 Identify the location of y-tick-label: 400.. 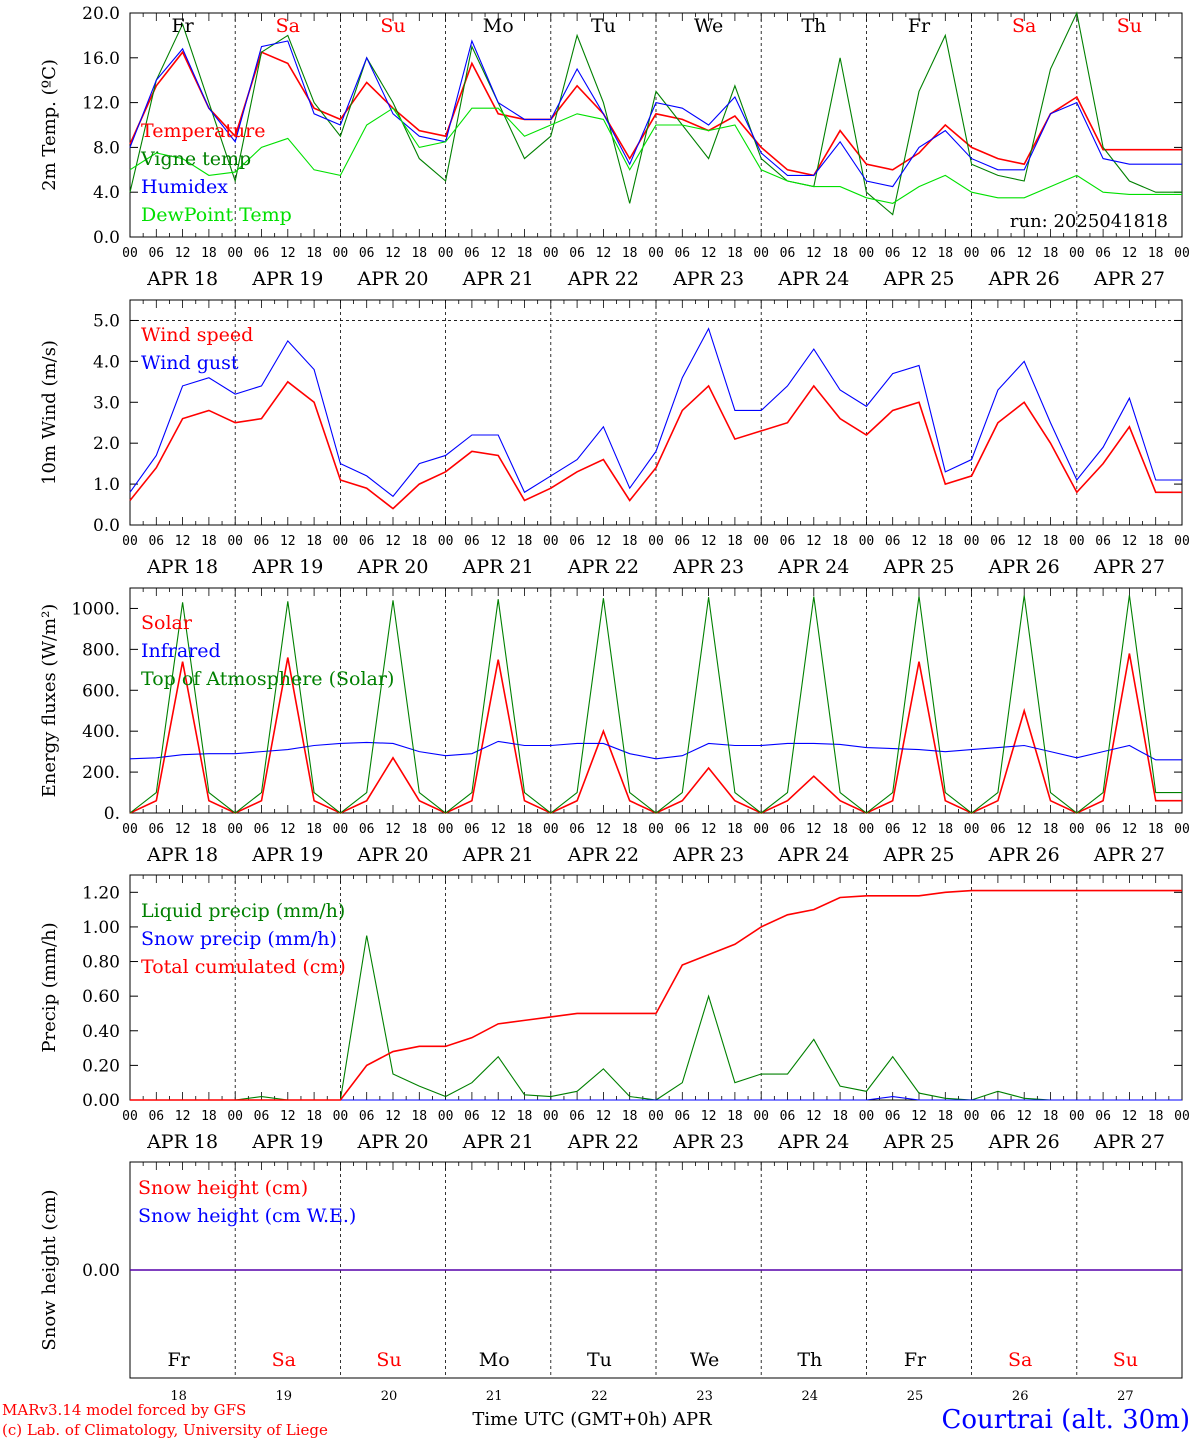
(101, 732).